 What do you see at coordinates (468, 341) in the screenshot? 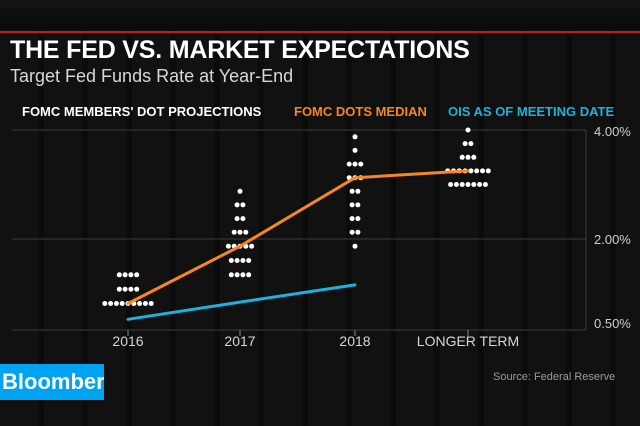
I see `x-tick-label-longer-term: LONGER TERM` at bounding box center [468, 341].